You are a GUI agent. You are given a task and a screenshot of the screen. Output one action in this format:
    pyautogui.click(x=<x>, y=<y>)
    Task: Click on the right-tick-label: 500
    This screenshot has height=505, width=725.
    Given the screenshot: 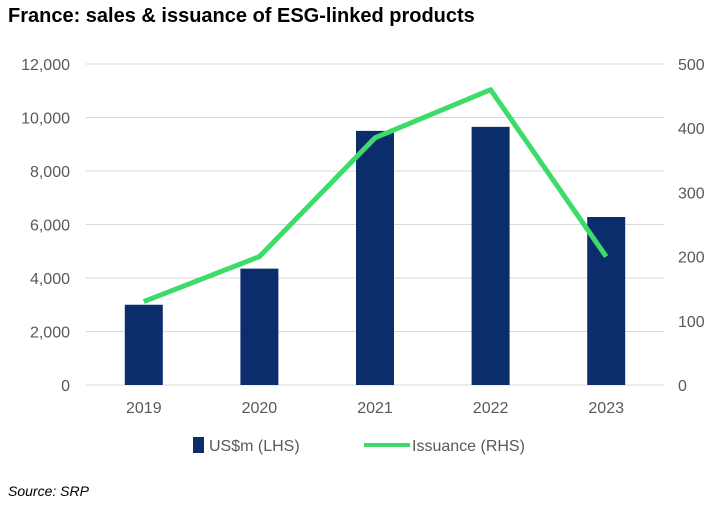 What is the action you would take?
    pyautogui.click(x=691, y=65)
    